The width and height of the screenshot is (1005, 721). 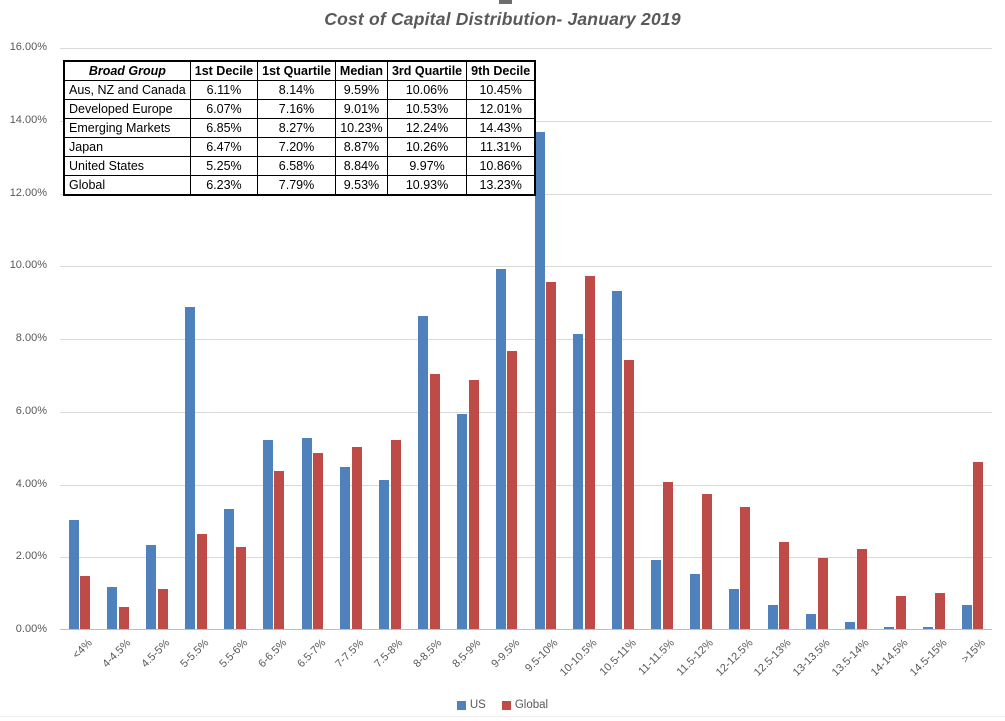 What do you see at coordinates (501, 109) in the screenshot?
I see `table-cell-value: 12.01%` at bounding box center [501, 109].